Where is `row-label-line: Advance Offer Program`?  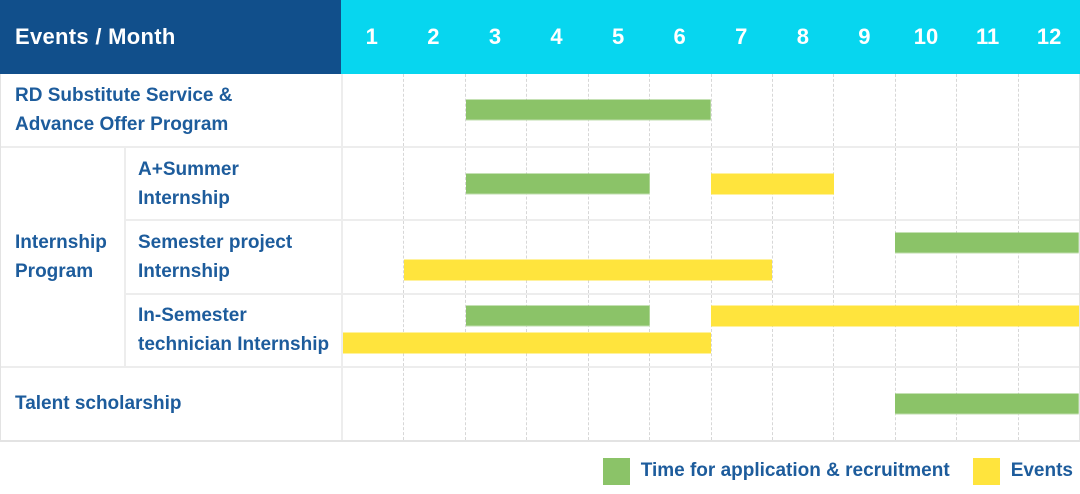 row-label-line: Advance Offer Program is located at coordinates (122, 125).